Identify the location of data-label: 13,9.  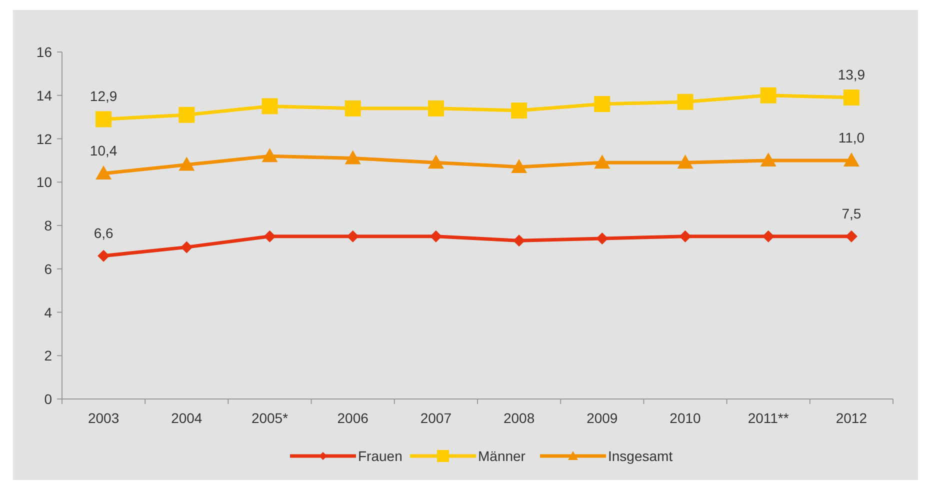
(852, 74).